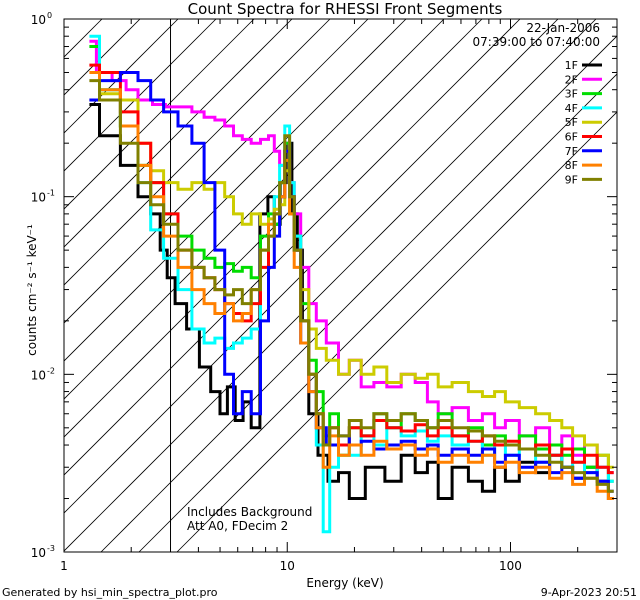  I want to click on footer-generated-by: Generated by hsi_min_spectra_plot.pro, so click(110, 592).